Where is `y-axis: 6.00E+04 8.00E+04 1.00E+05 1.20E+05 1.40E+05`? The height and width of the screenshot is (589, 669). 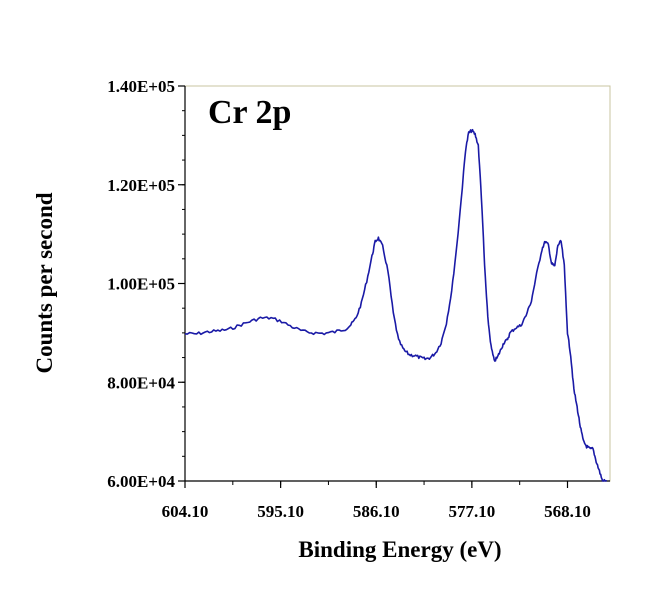
y-axis: 6.00E+04 8.00E+04 1.00E+05 1.20E+05 1.40E+05 is located at coordinates (146, 284).